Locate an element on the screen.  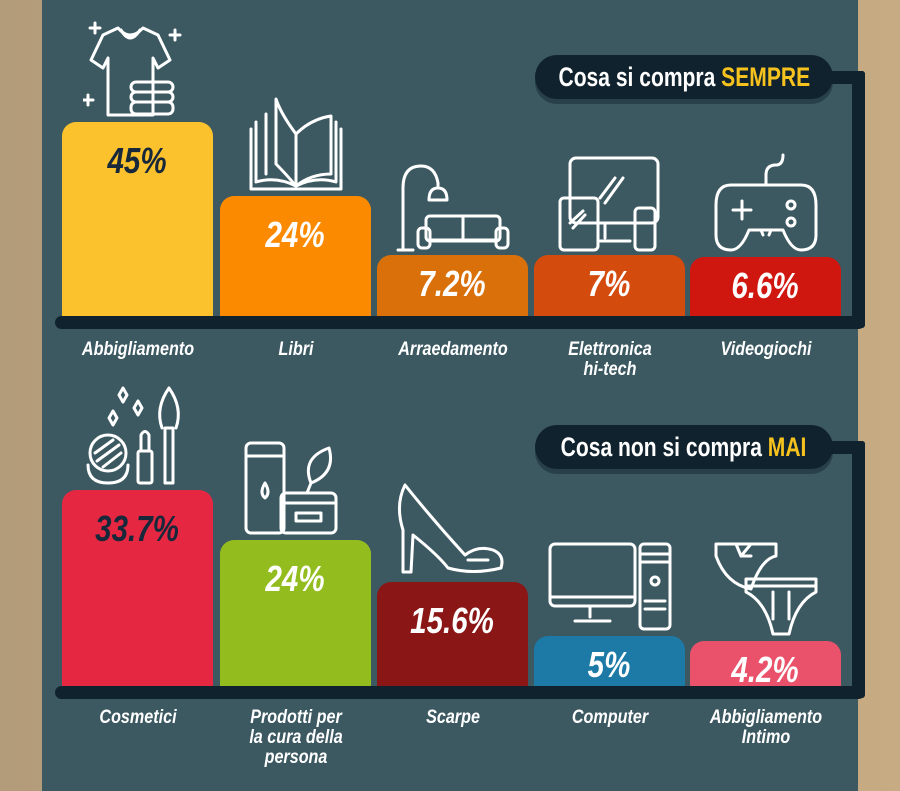
data-label: 4.2% is located at coordinates (765, 669).